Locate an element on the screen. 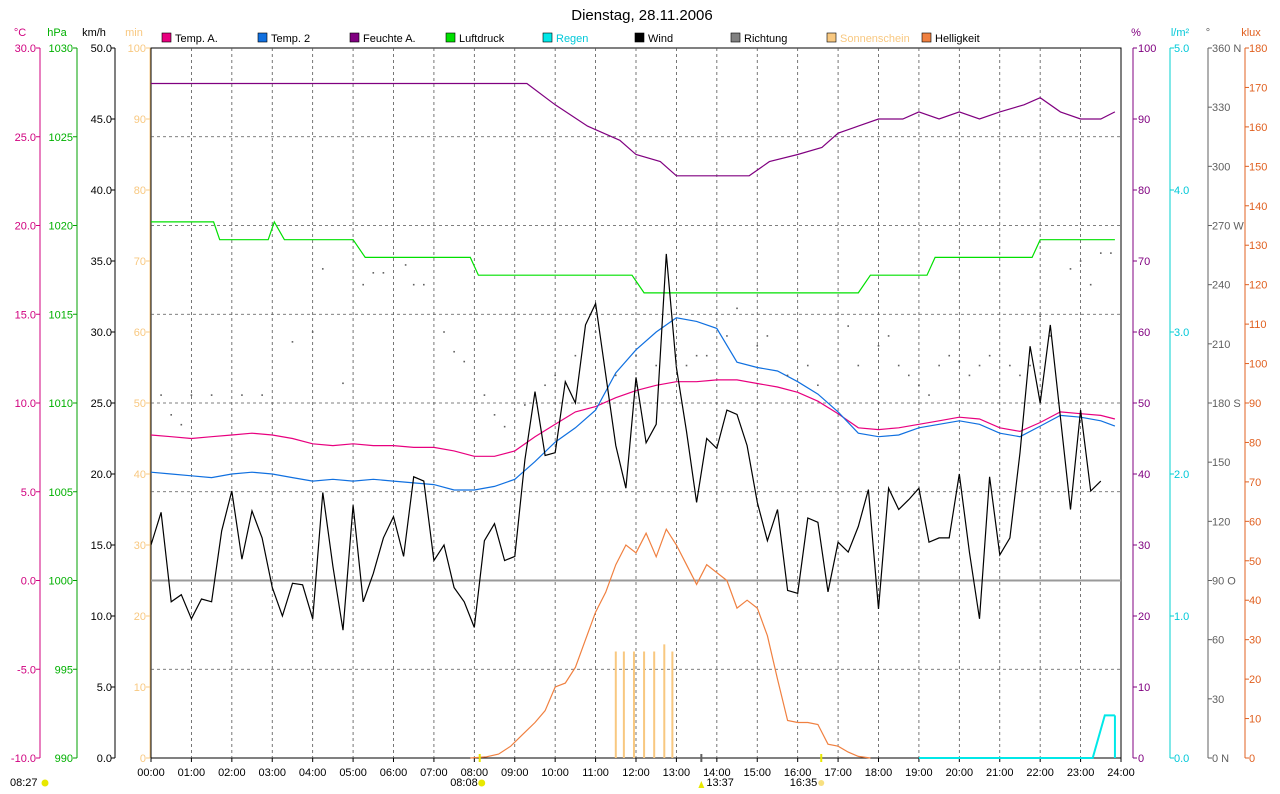 Image resolution: width=1280 pixels, height=794 pixels. temp-axis-label: 20.0 is located at coordinates (25, 227).